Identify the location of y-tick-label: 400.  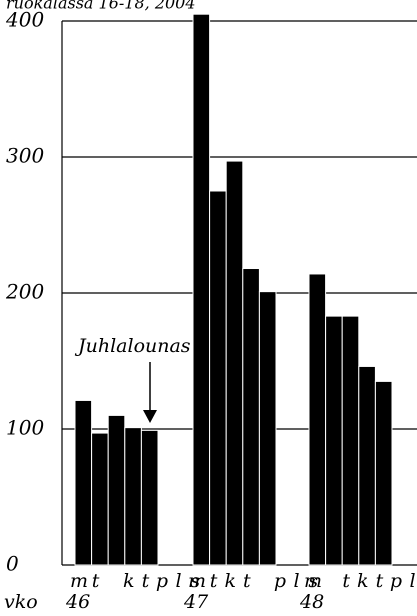
(24, 20).